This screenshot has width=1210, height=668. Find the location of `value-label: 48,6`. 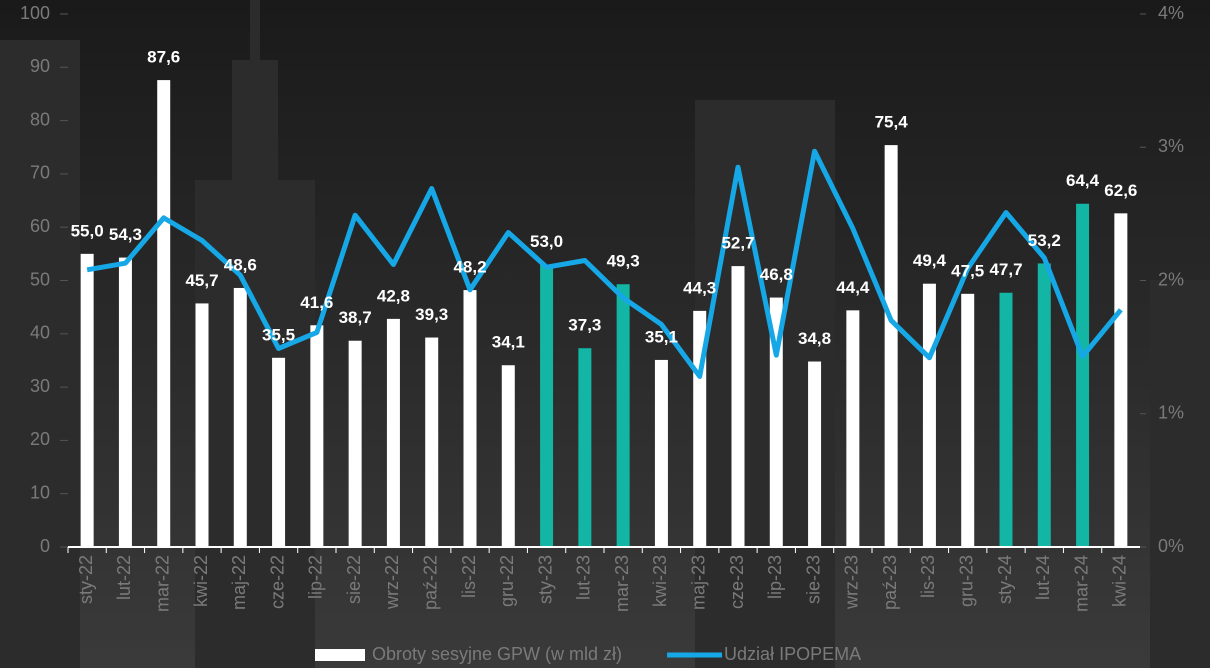

value-label: 48,6 is located at coordinates (240, 264).